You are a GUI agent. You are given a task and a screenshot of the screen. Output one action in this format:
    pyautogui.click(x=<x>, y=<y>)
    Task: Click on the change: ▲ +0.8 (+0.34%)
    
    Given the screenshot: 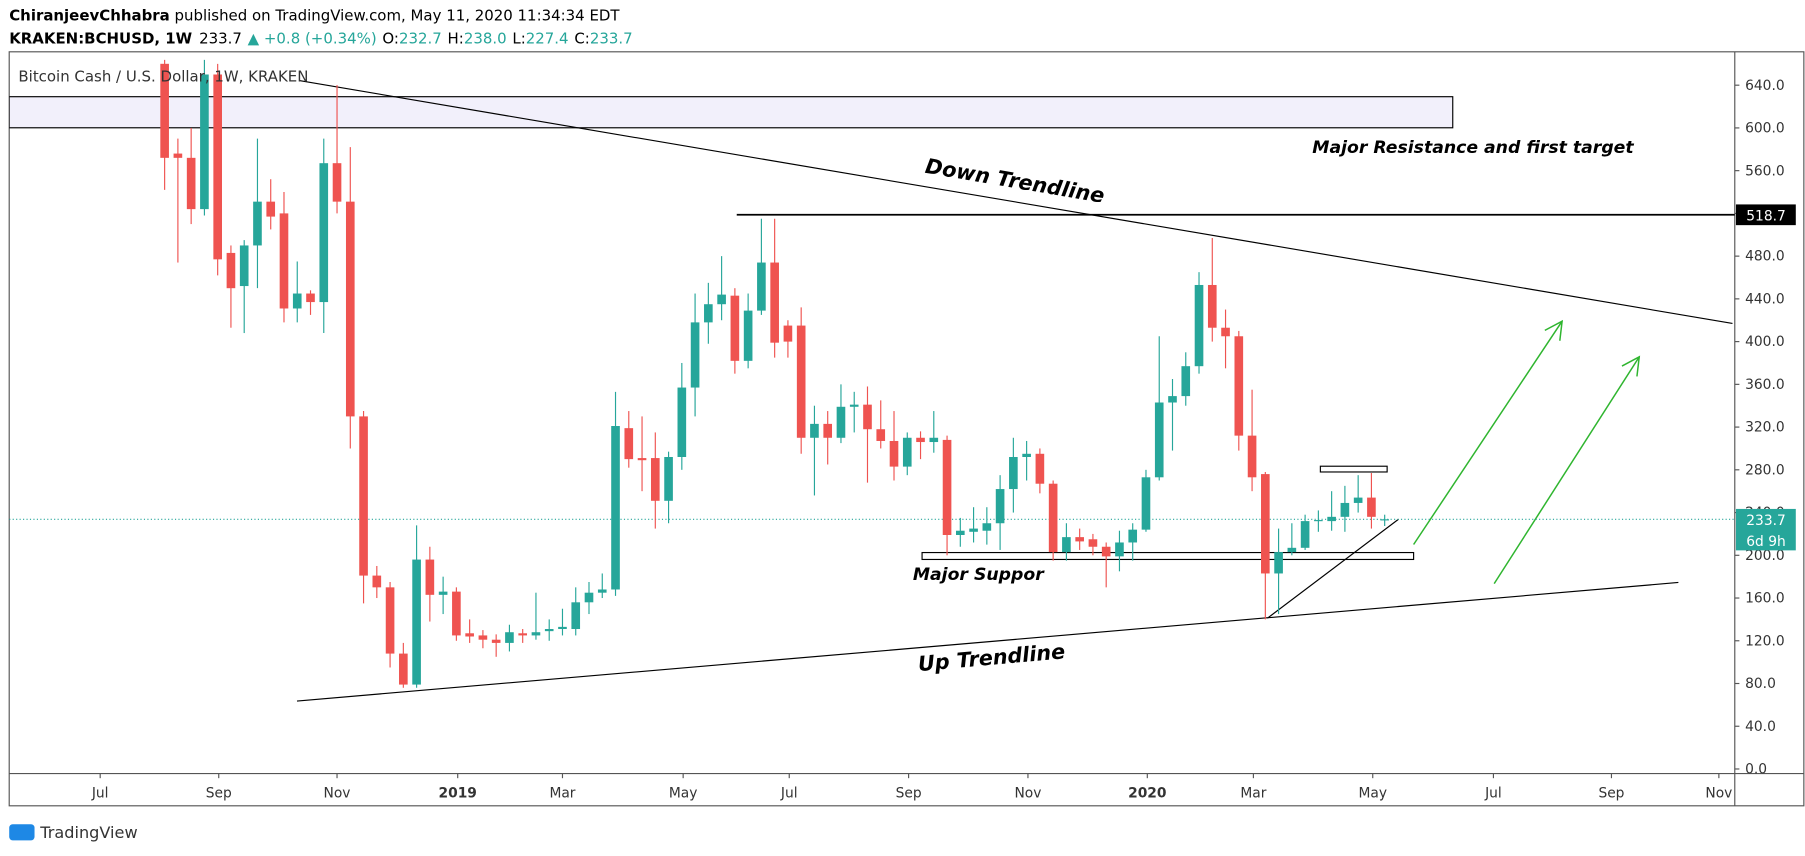 What is the action you would take?
    pyautogui.click(x=312, y=39)
    